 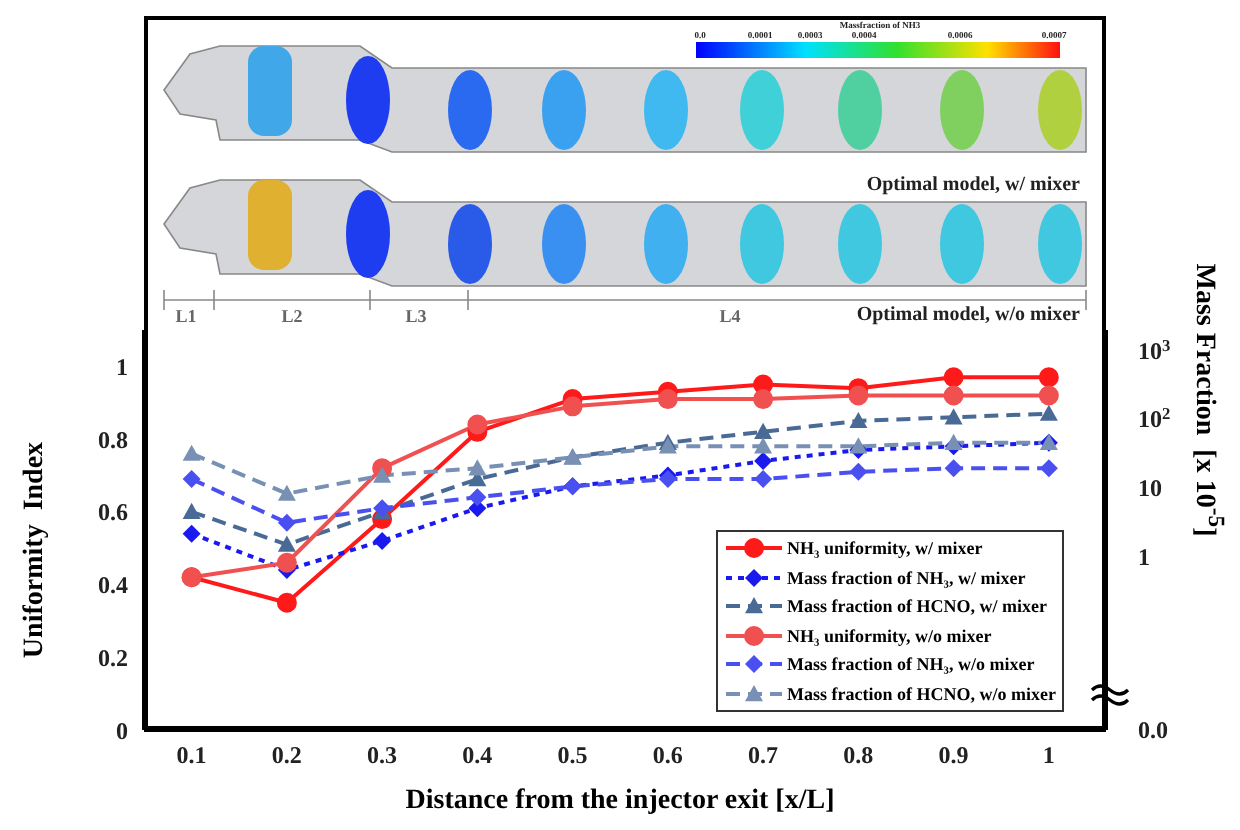 I want to click on text: L1, so click(x=186, y=316).